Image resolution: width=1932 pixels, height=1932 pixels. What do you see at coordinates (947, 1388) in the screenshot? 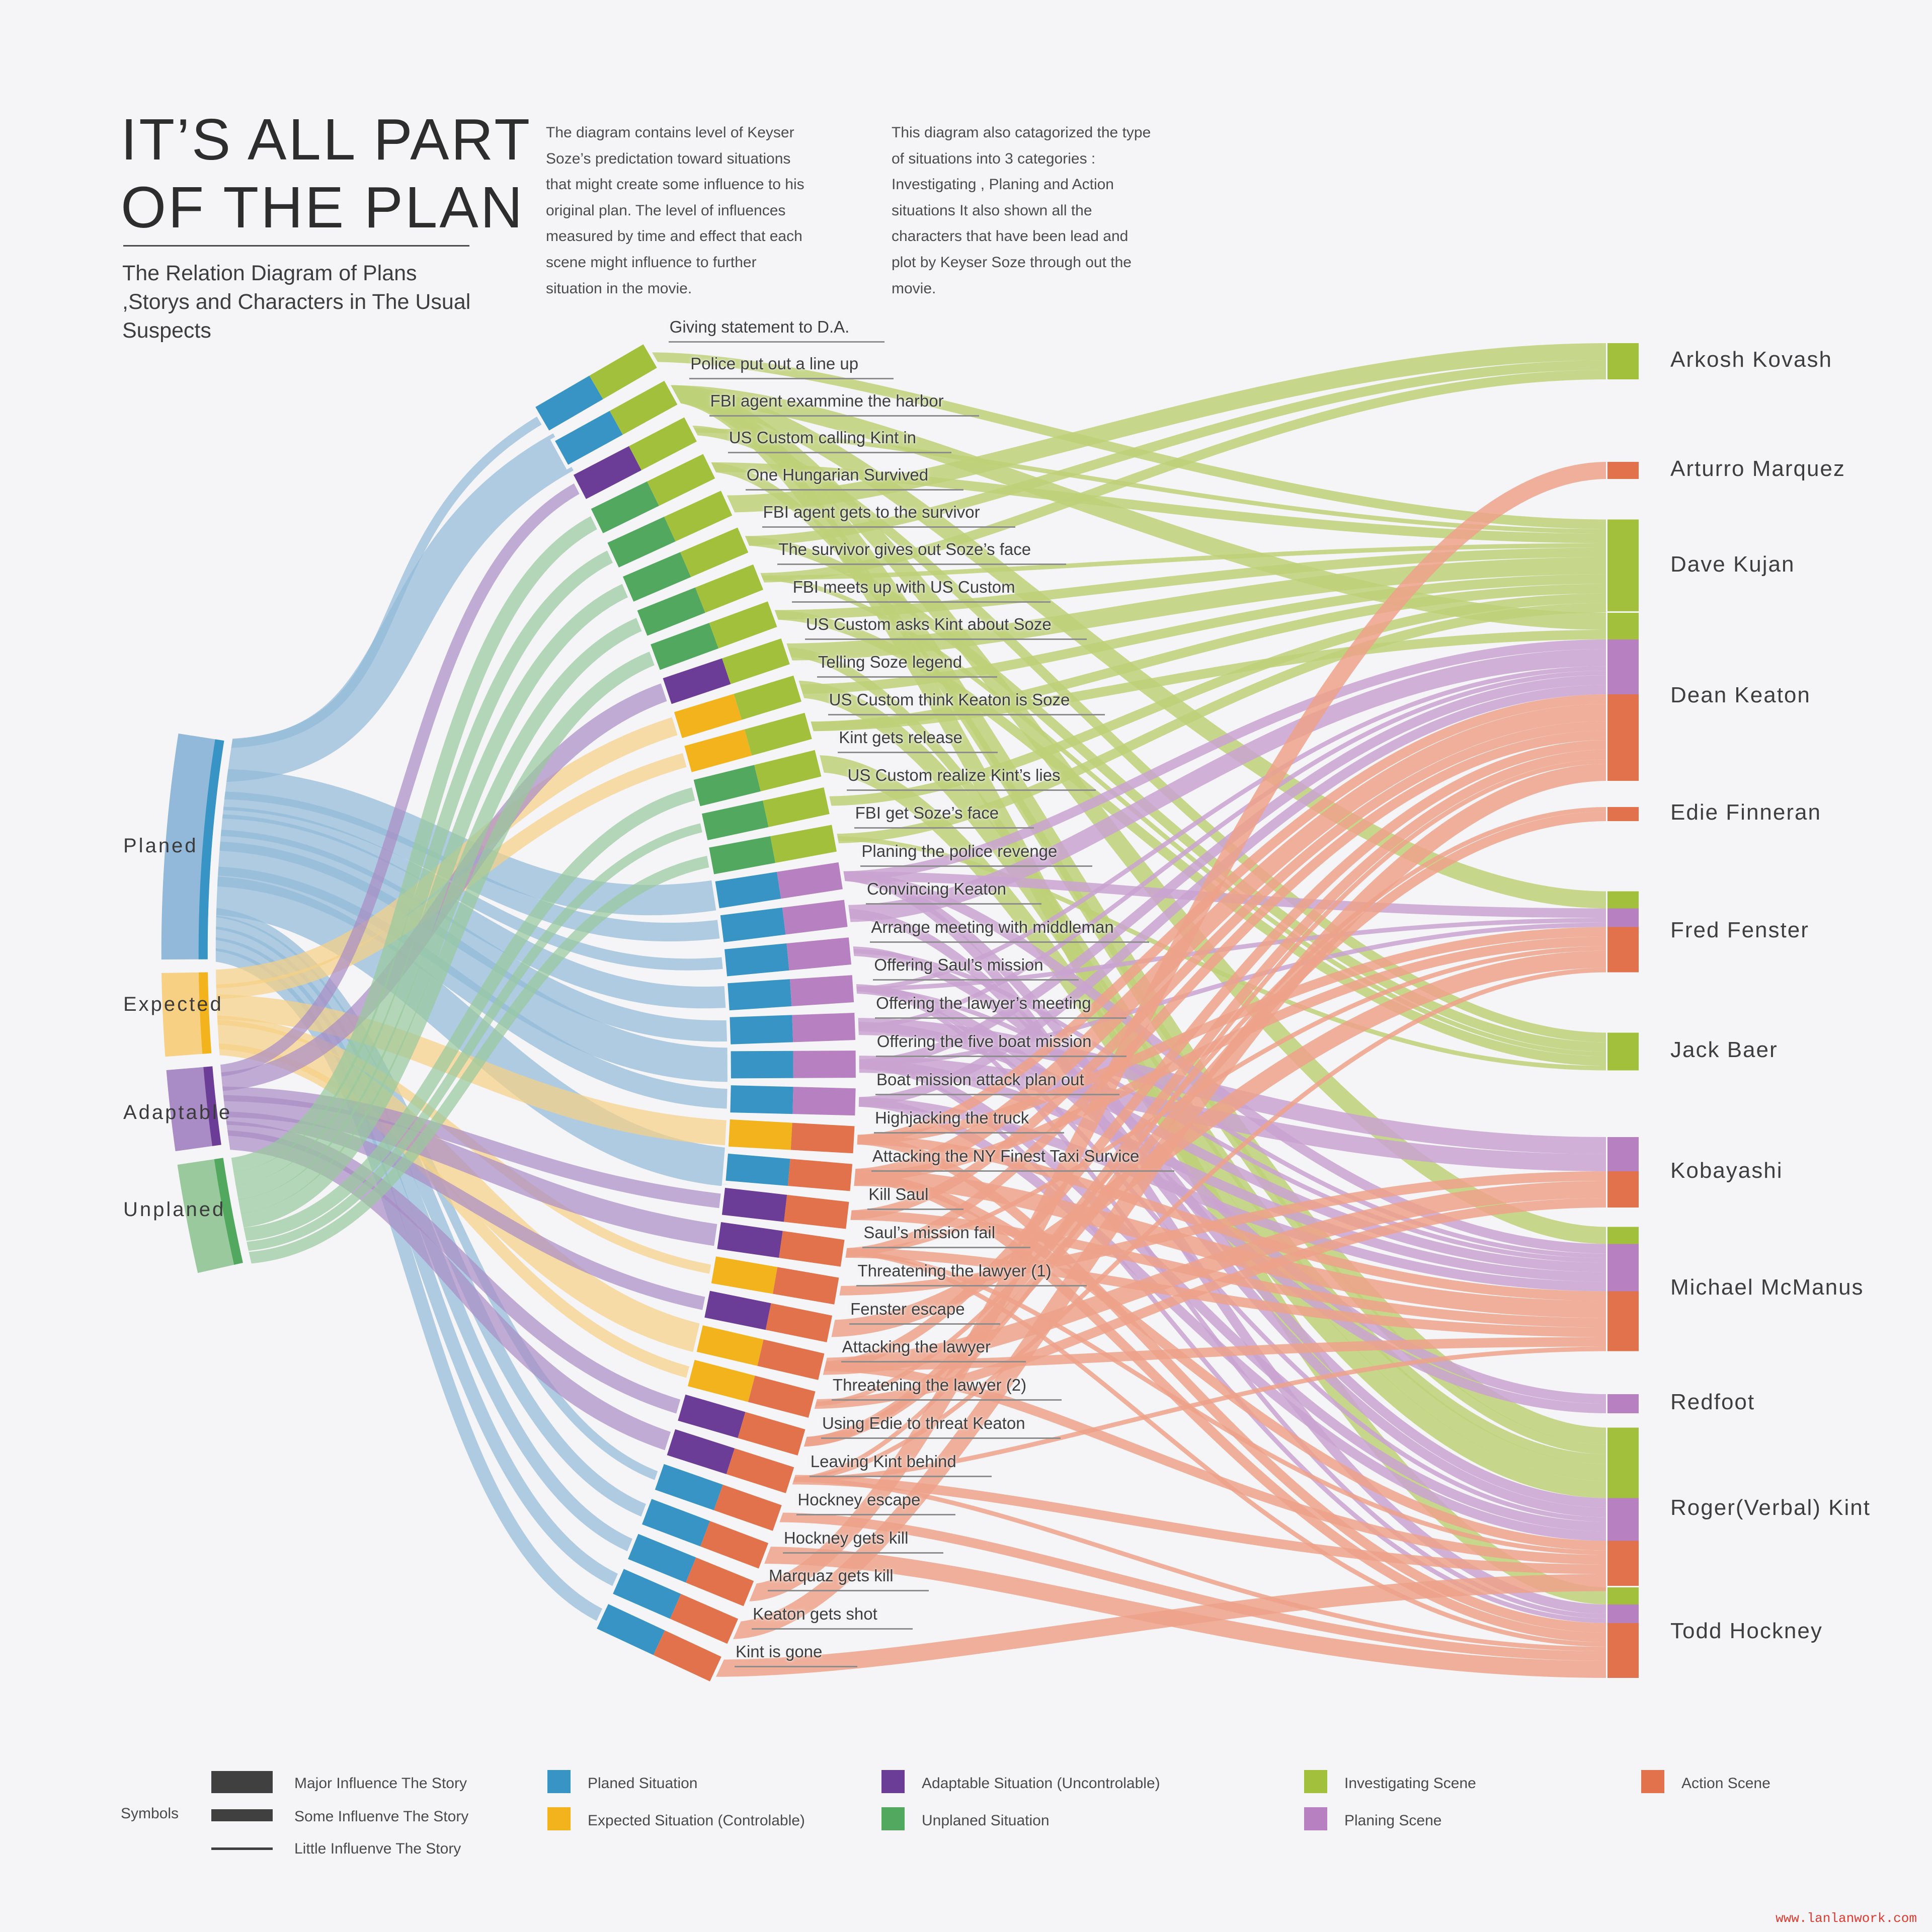
I see `scene-label: Threatening the lawyer (2)` at bounding box center [947, 1388].